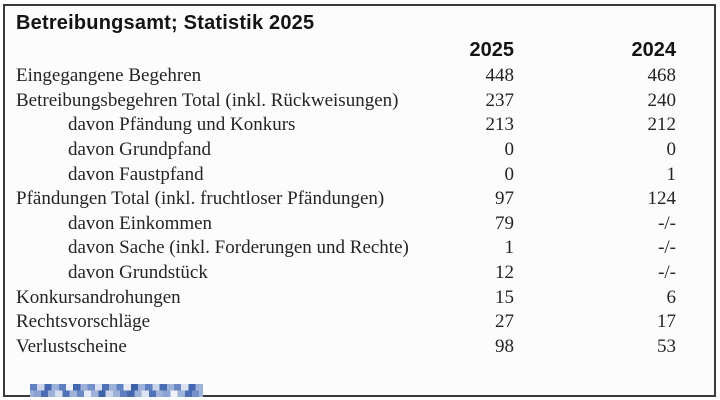  I want to click on row-label: Verlustscheine, so click(71, 347).